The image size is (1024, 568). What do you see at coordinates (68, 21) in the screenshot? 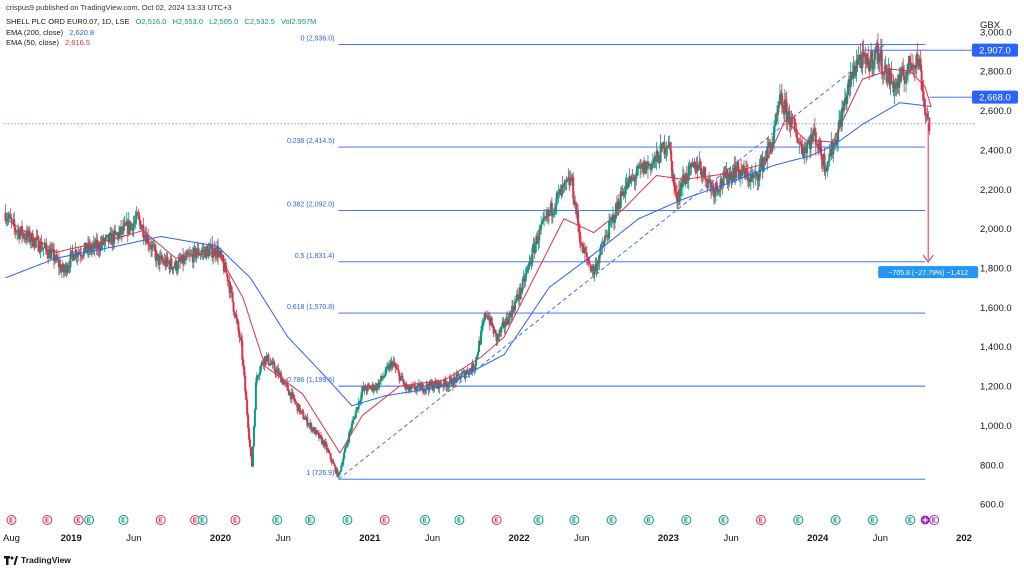
I see `legend-symbol: SHELL PLC ORD EUR0.07, 1D, LSE` at bounding box center [68, 21].